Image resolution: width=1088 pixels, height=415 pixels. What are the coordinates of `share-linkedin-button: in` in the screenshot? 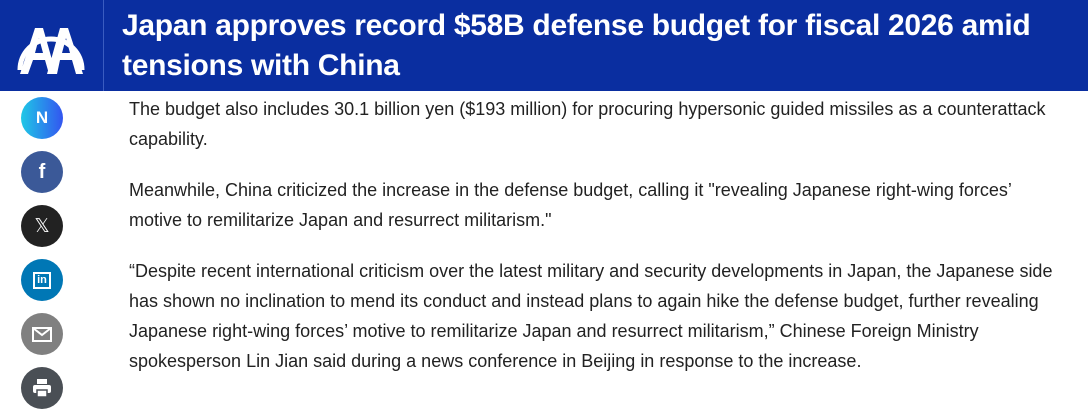 It's located at (42, 280).